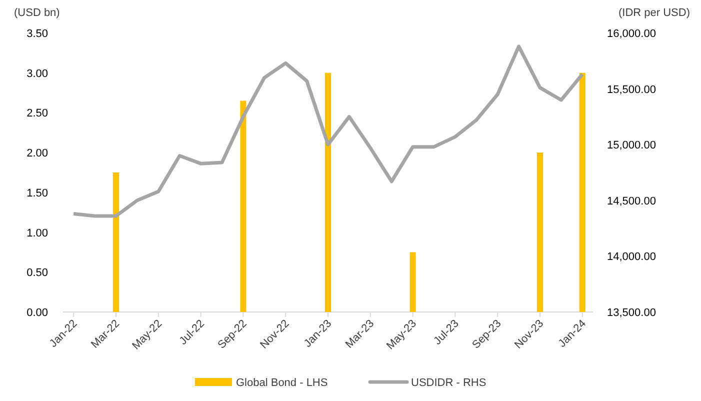 This screenshot has width=701, height=401. Describe the element at coordinates (631, 201) in the screenshot. I see `y2-tick-label: 14,500.00` at that location.